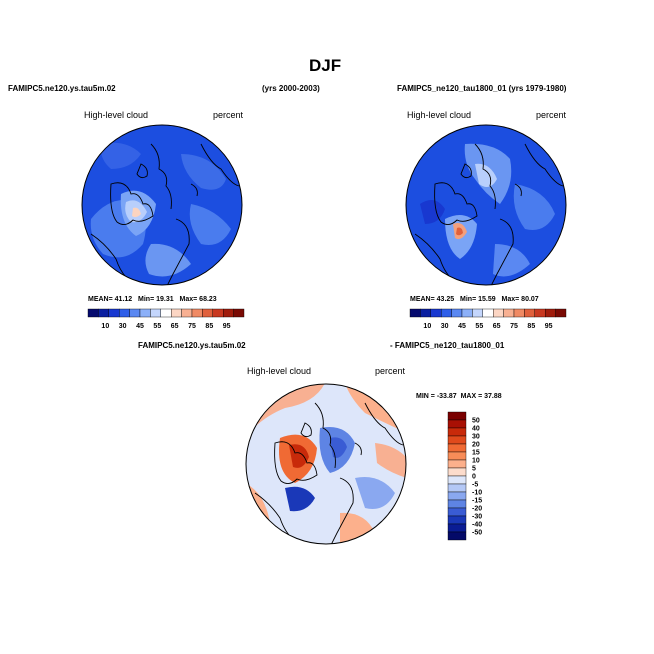 The height and width of the screenshot is (654, 654). What do you see at coordinates (445, 299) in the screenshot?
I see `panel2-mean-value: 43.25` at bounding box center [445, 299].